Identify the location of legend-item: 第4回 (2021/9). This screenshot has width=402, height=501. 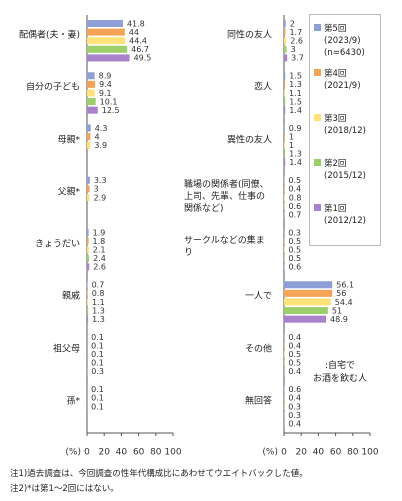
(337, 80).